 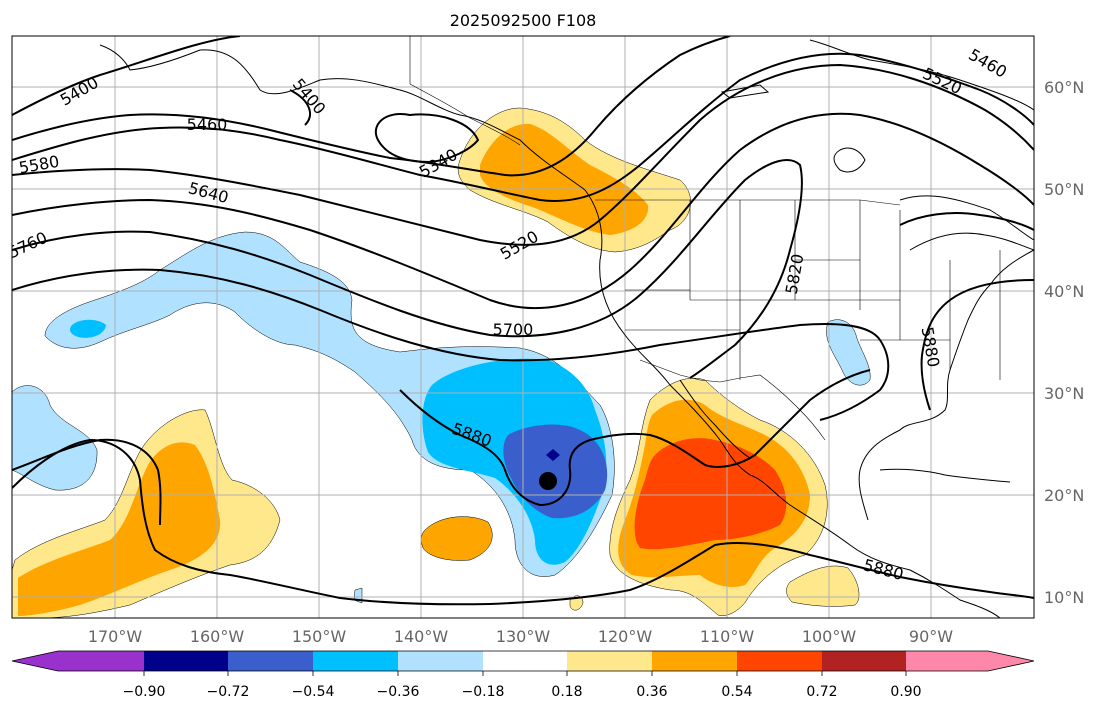 What do you see at coordinates (651, 692) in the screenshot?
I see `colorbar-tick-label: 0.36` at bounding box center [651, 692].